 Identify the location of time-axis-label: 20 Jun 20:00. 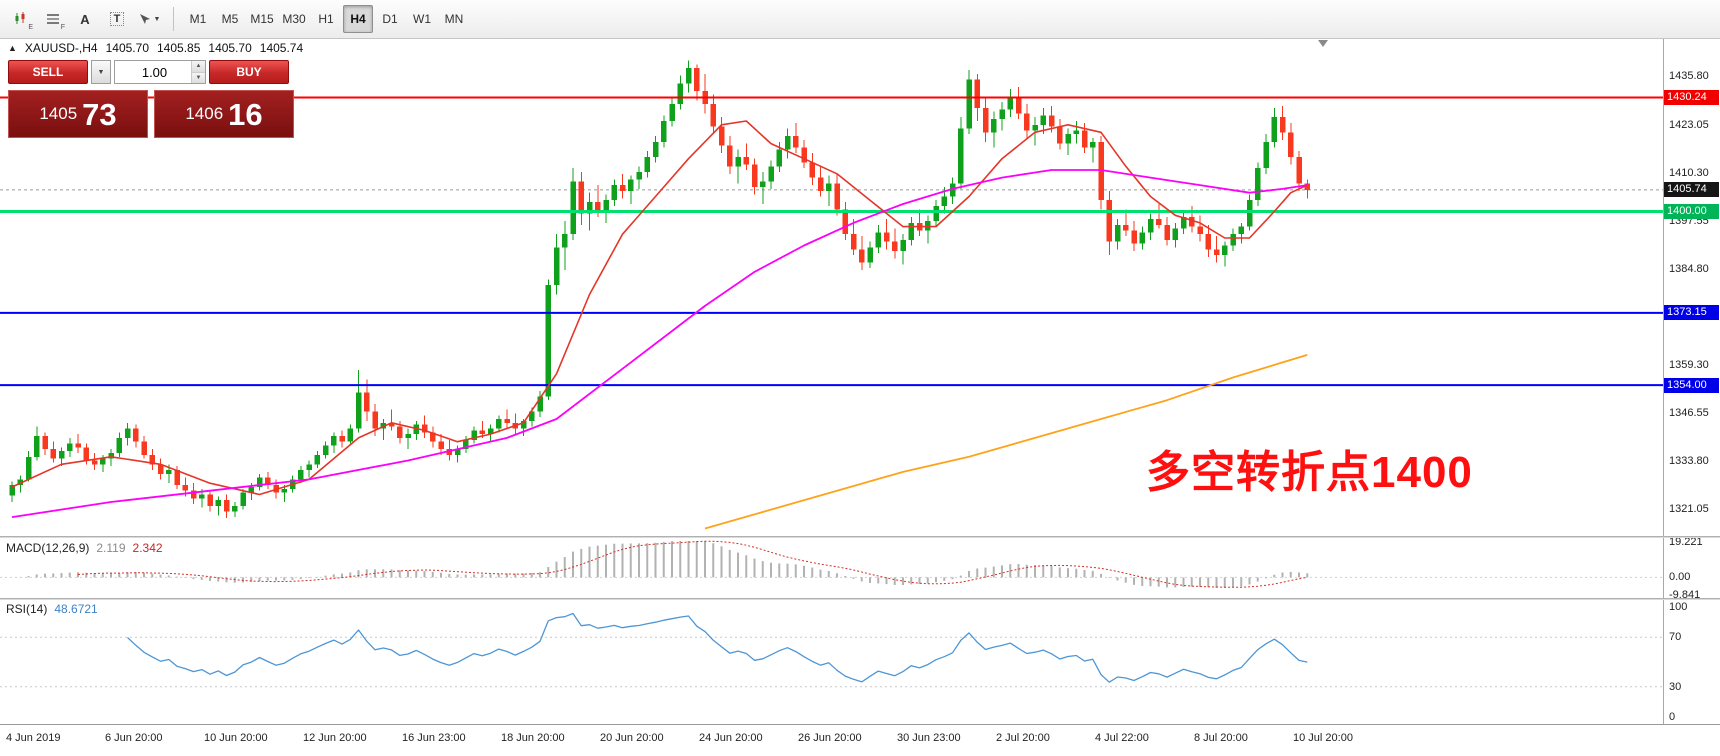
(632, 738).